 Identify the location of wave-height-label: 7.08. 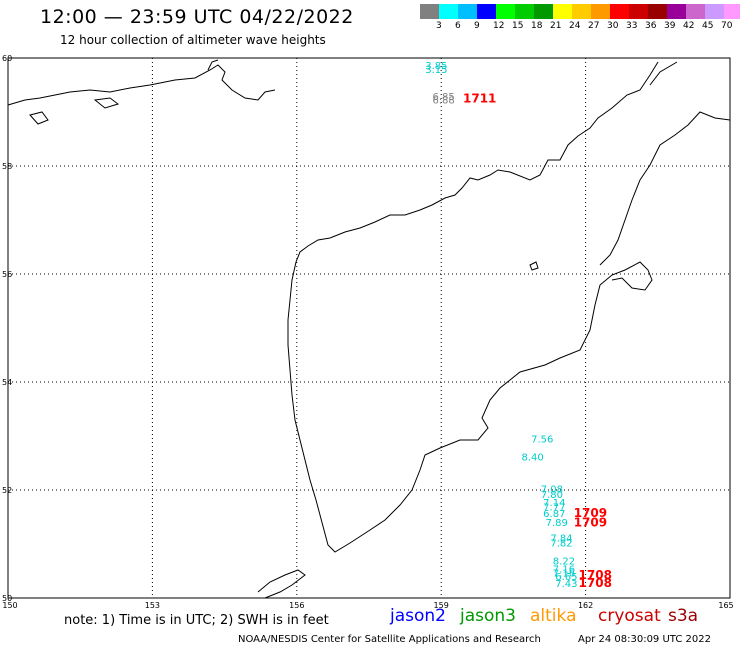
(552, 490).